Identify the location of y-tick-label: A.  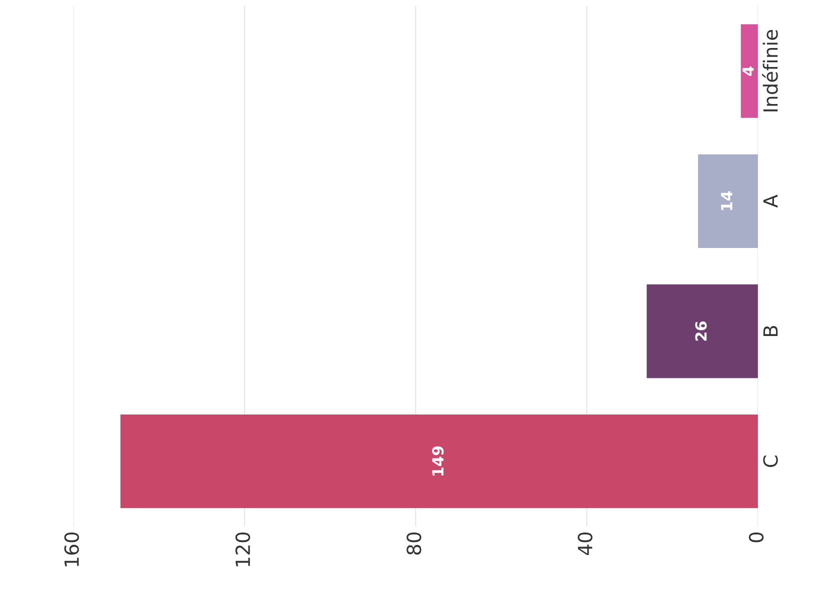
(770, 201).